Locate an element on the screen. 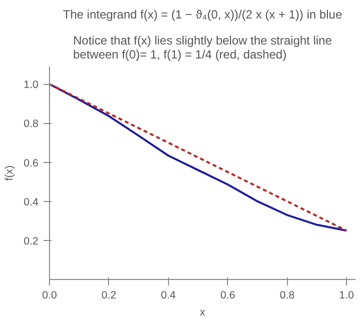  x-tick-label: 0.8 is located at coordinates (287, 296).